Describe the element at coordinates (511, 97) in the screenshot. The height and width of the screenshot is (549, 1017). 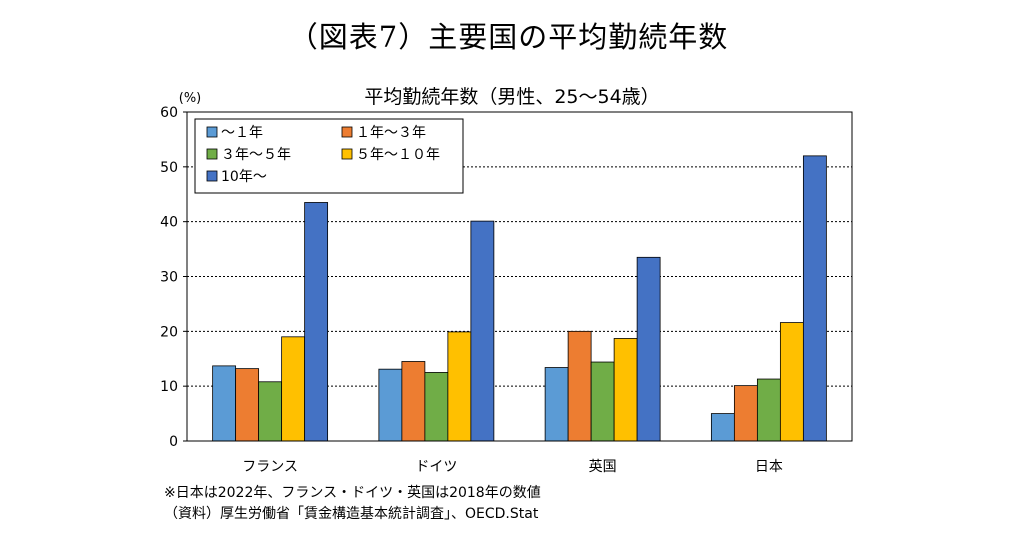
I see `chart-title: 平均勤続年数（男性、25～54歳）` at that location.